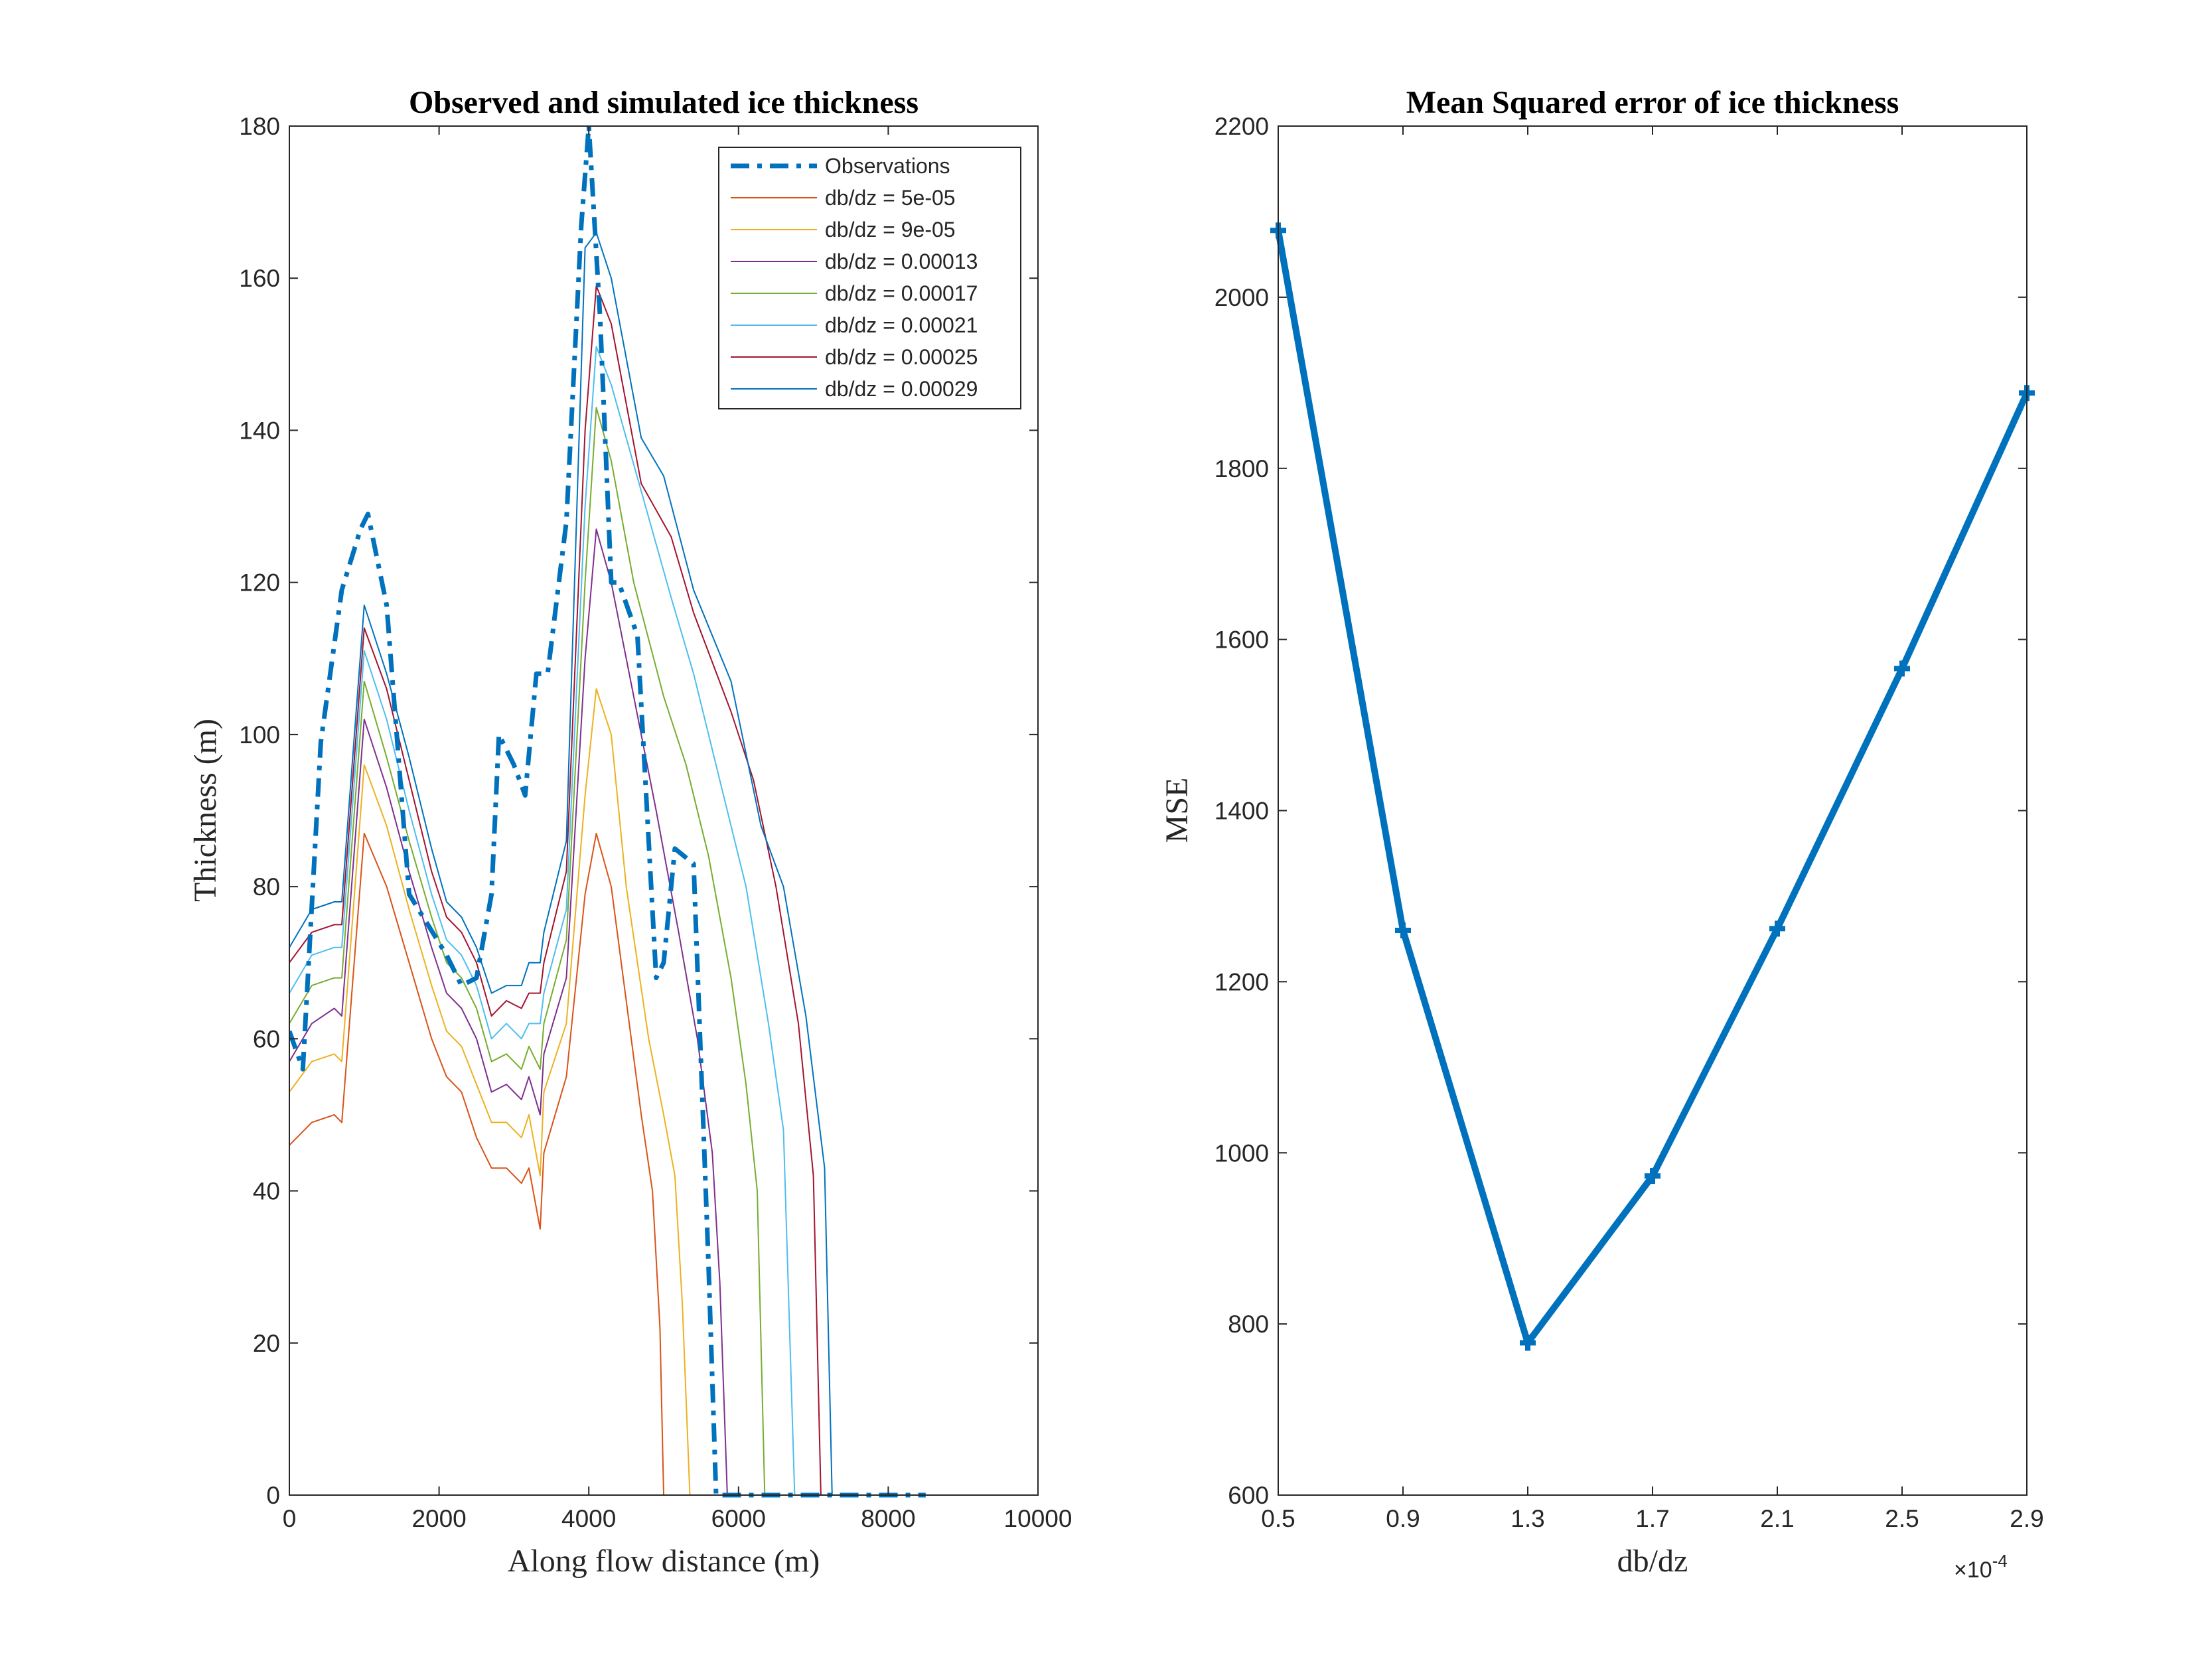 Image resolution: width=2212 pixels, height=1659 pixels. I want to click on mse-x-axis-label: db/dz, so click(1653, 1561).